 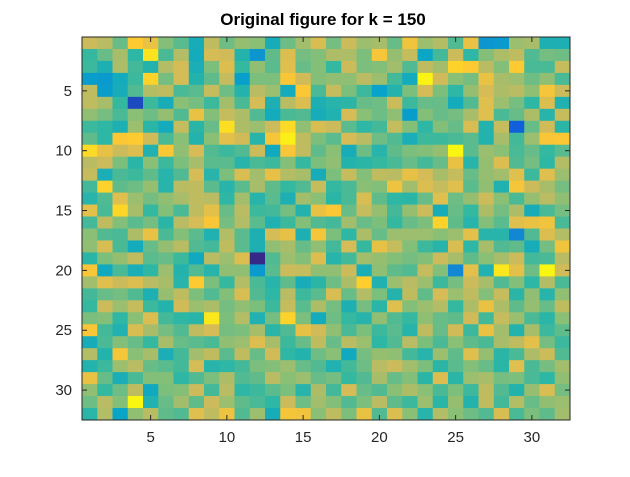 I want to click on x-tick-label: 25, so click(x=455, y=437).